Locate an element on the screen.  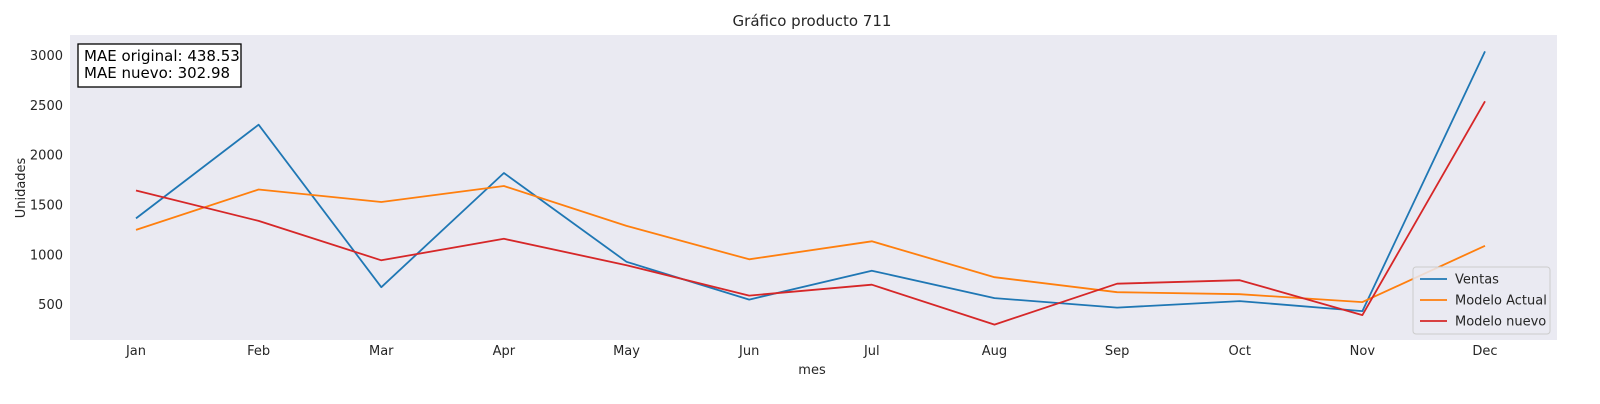
y-tick-label-3000: 3000 is located at coordinates (46, 56).